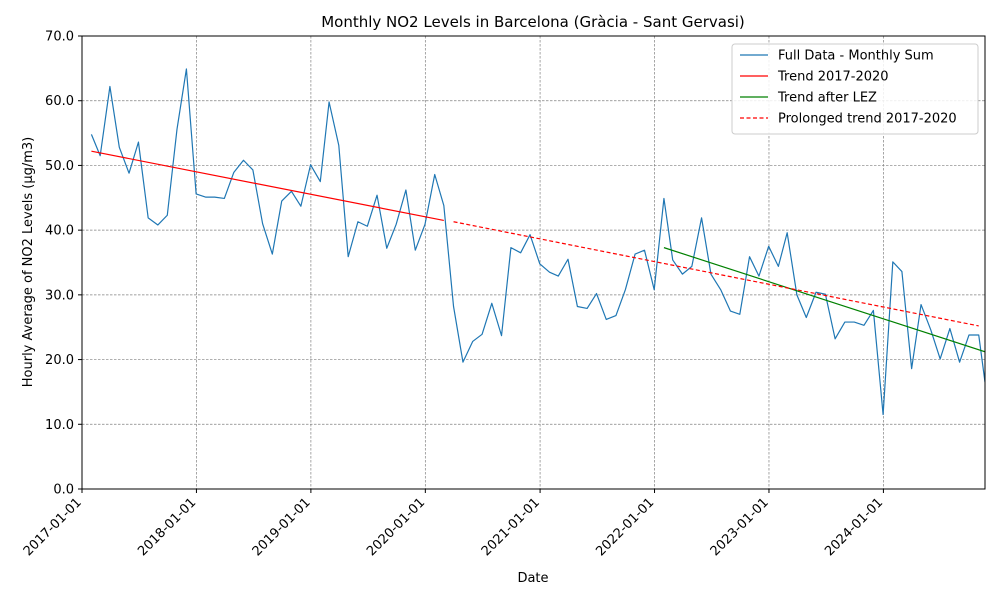 Image resolution: width=1000 pixels, height=605 pixels. Describe the element at coordinates (167, 527) in the screenshot. I see `x-tick-label: 2018-01-01` at that location.